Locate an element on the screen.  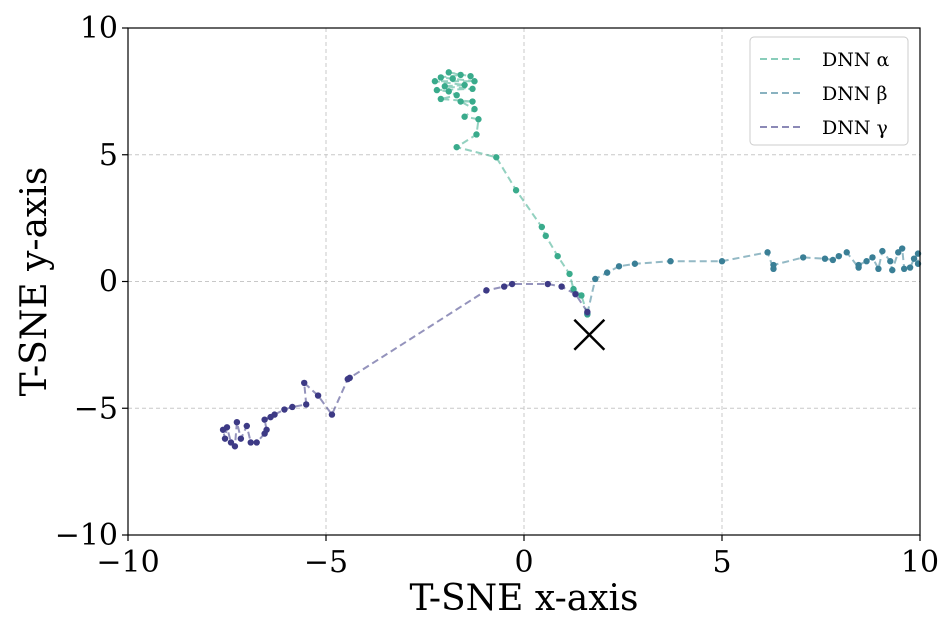
y-tick-label: −10 is located at coordinates (86, 535).